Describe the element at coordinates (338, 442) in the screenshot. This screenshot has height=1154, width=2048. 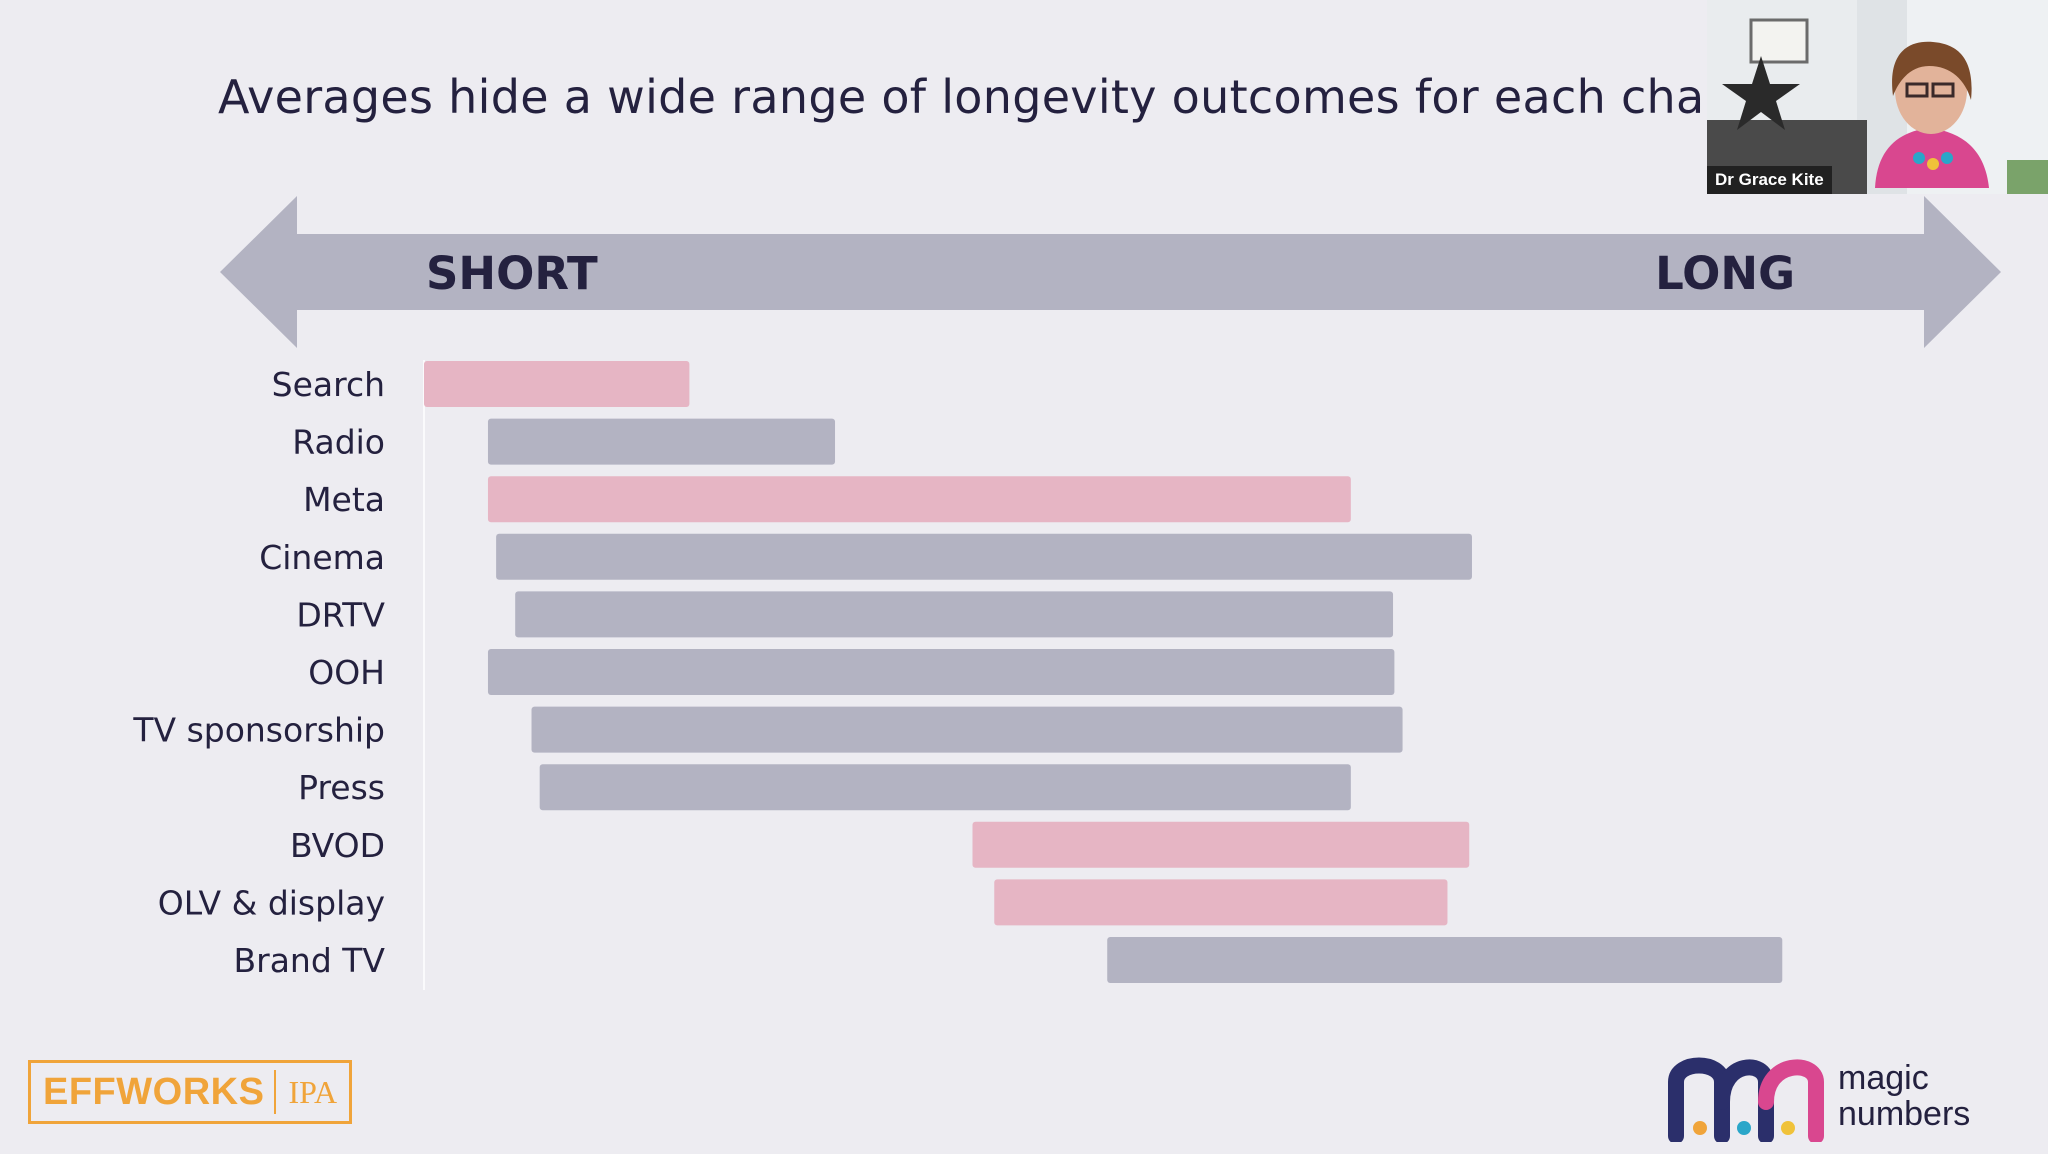
I see `category-label-radio: Radio` at that location.